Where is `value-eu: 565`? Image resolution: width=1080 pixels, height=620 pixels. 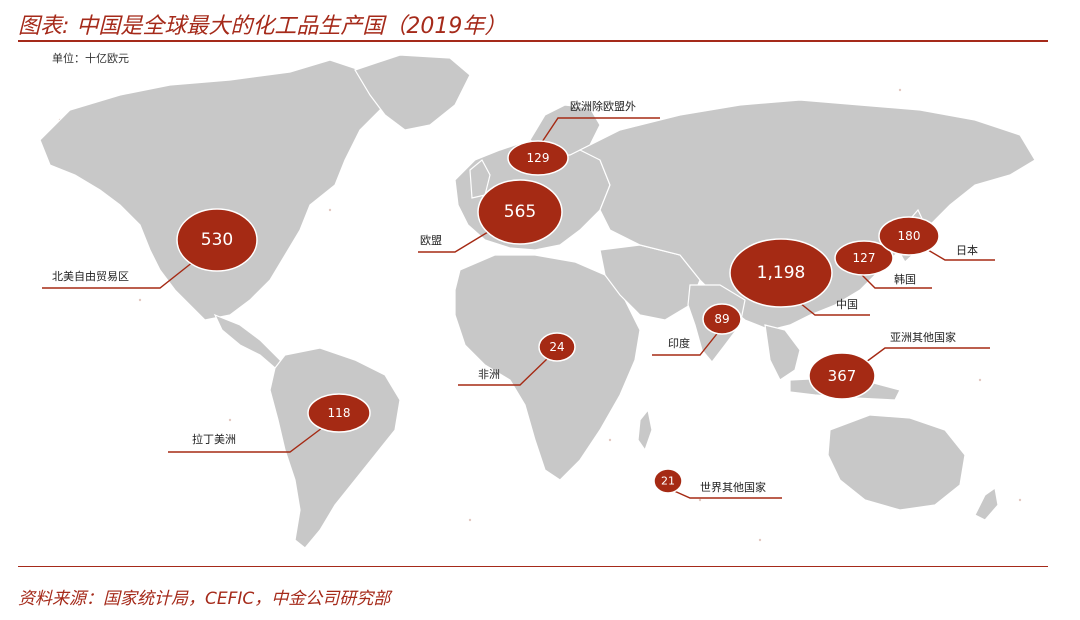
value-eu: 565 is located at coordinates (520, 212).